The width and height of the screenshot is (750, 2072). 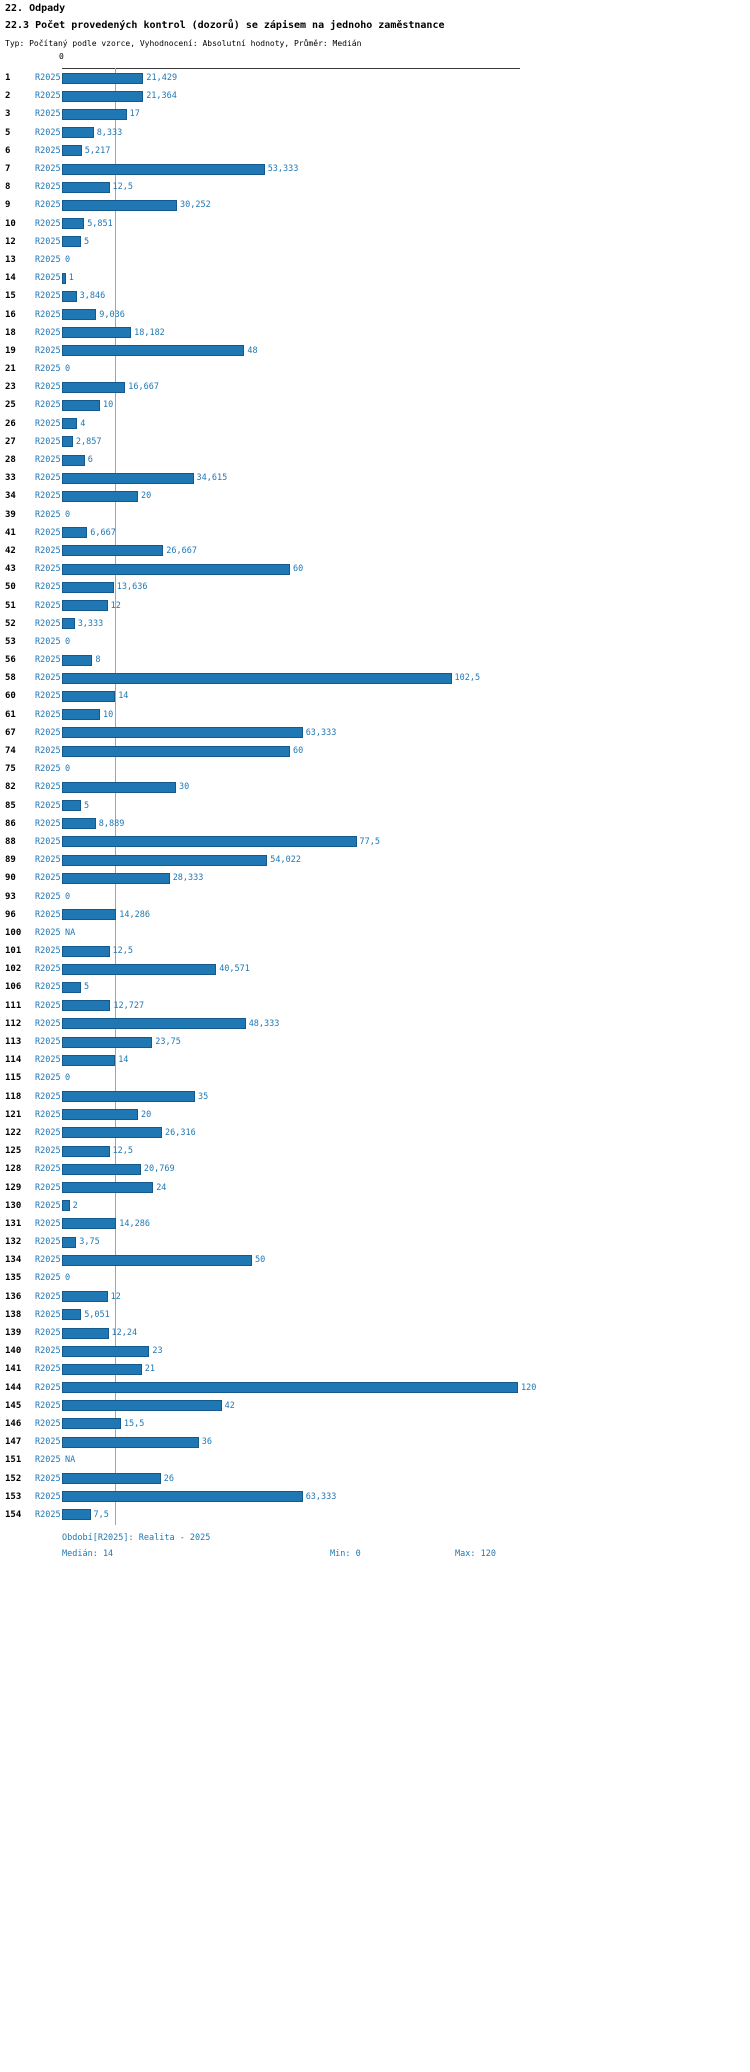 What do you see at coordinates (375, 1556) in the screenshot?
I see `footer-stats: Medián: 14 Min: 0 Max: 120` at bounding box center [375, 1556].